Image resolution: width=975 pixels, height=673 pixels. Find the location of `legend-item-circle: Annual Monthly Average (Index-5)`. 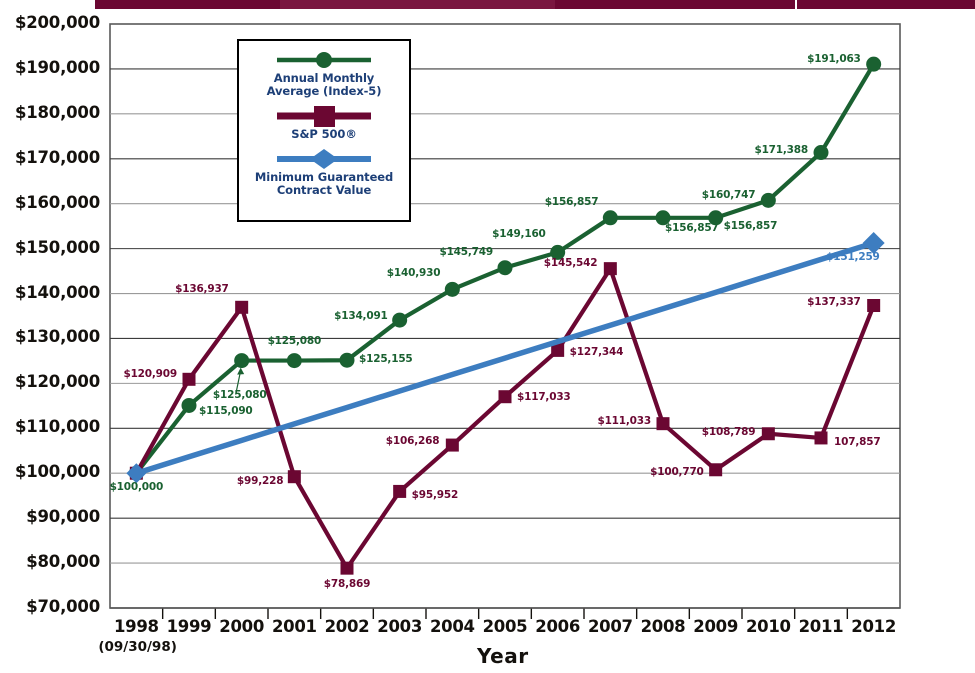

legend-item-circle: Annual Monthly Average (Index-5) is located at coordinates (324, 73).